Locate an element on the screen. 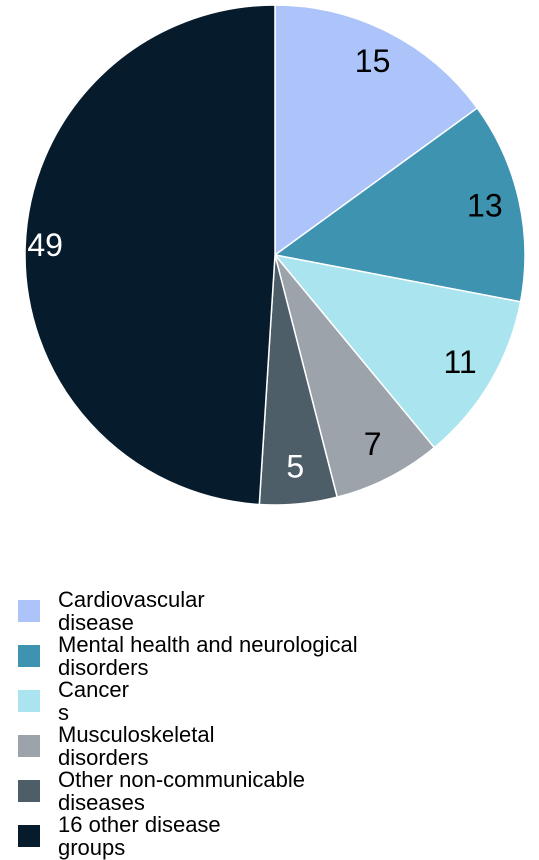 The width and height of the screenshot is (539, 860). slice-label: 13 is located at coordinates (485, 206).